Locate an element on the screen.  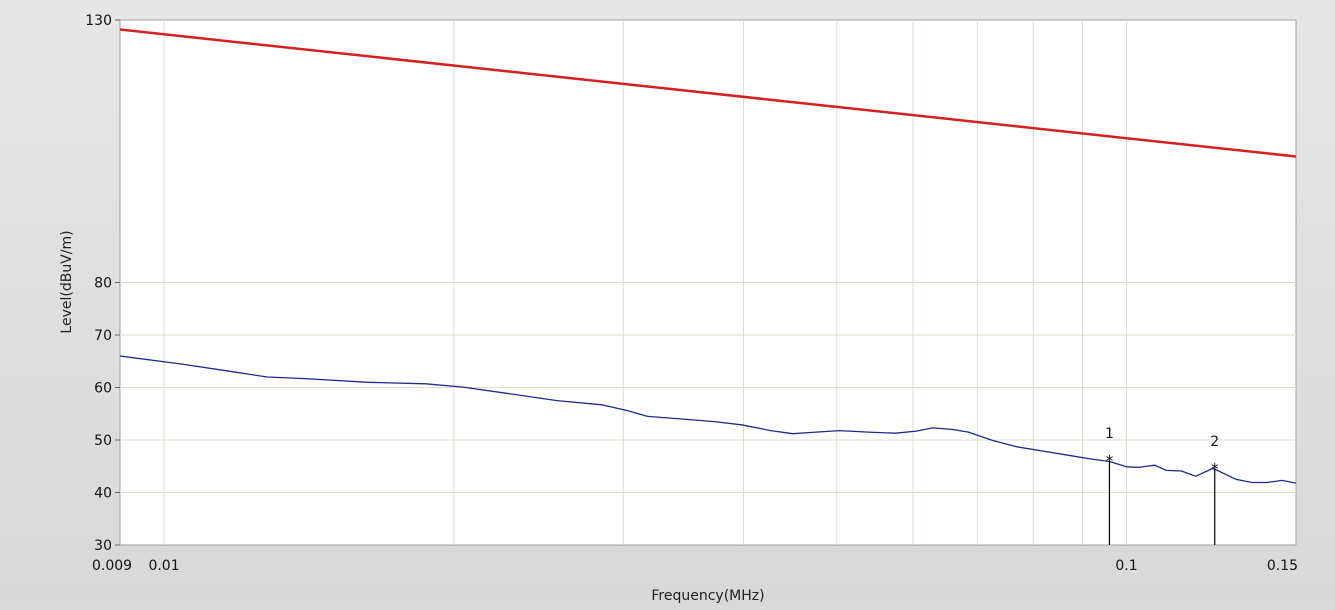
y-tick-label: 60 is located at coordinates (103, 389).